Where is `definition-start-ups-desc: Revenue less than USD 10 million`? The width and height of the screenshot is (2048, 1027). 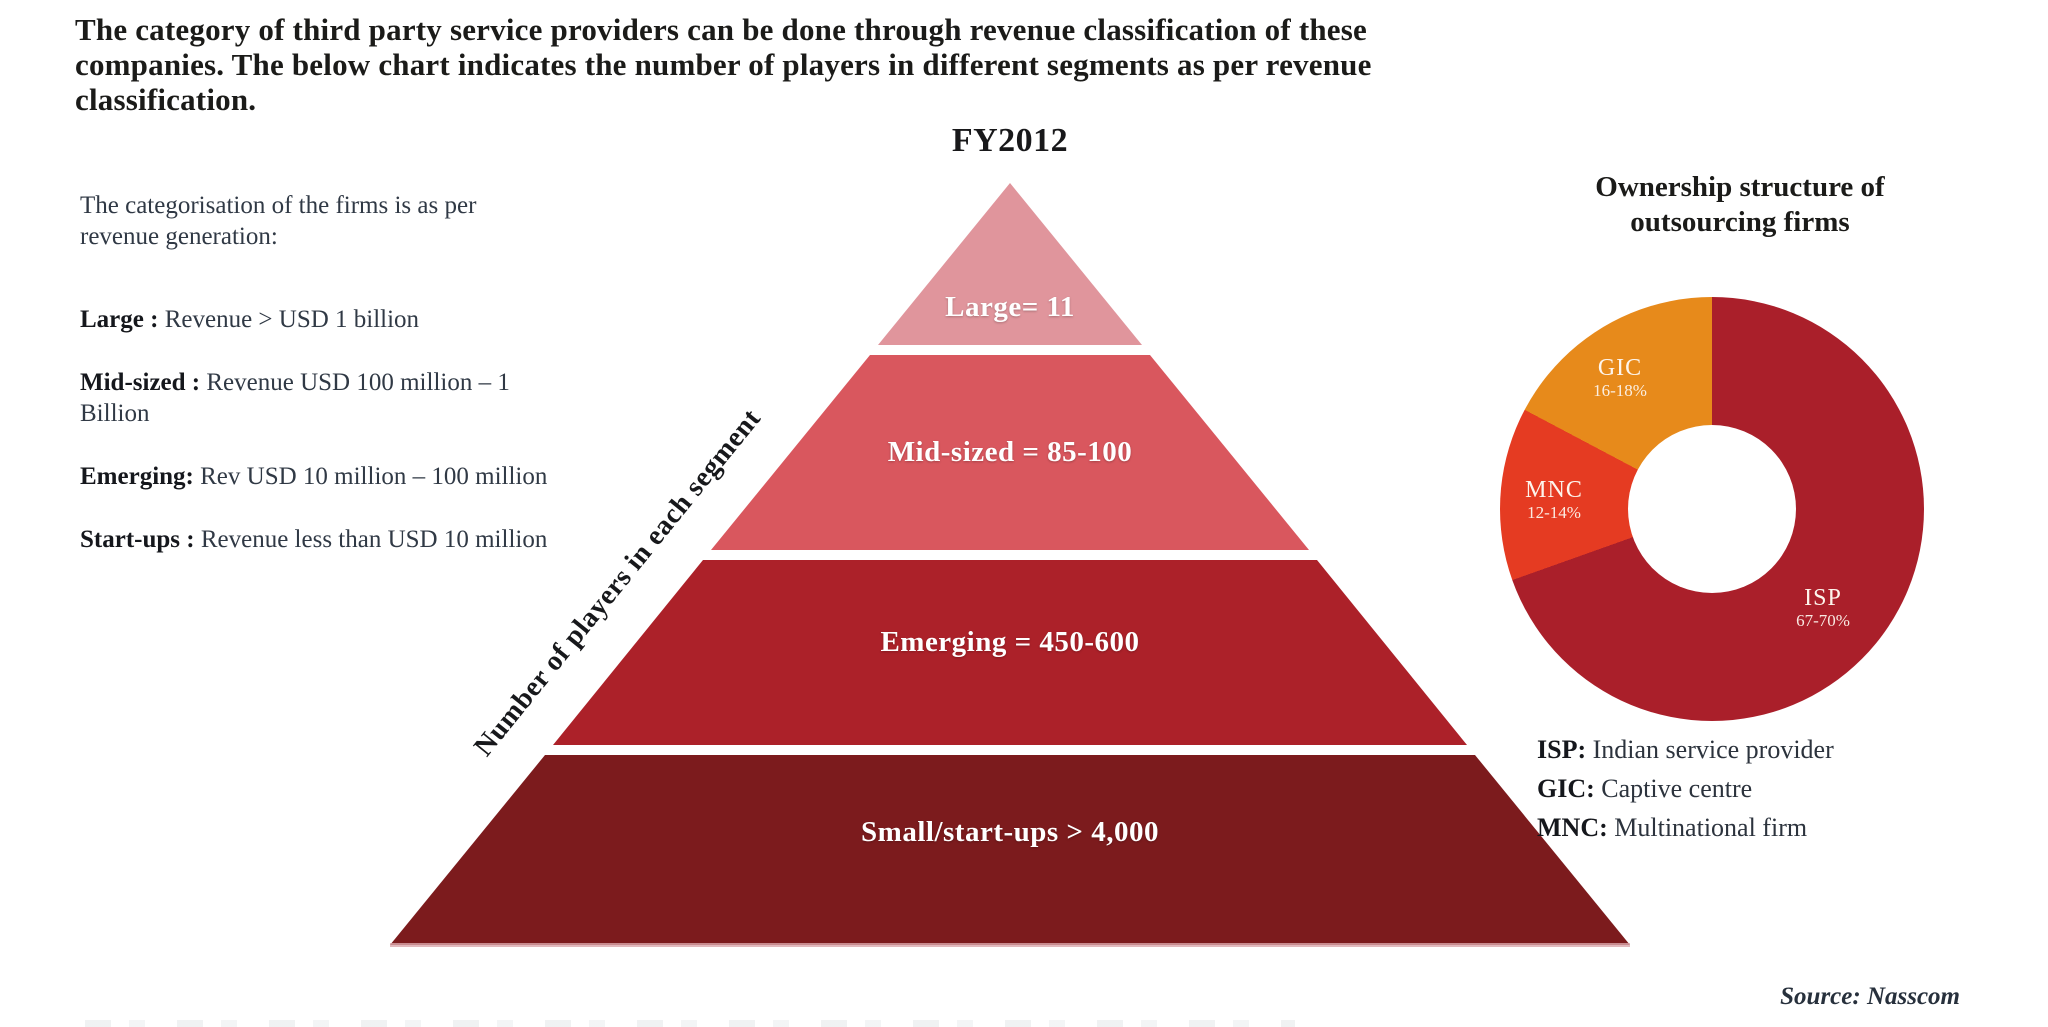
definition-start-ups-desc: Revenue less than USD 10 million is located at coordinates (371, 539).